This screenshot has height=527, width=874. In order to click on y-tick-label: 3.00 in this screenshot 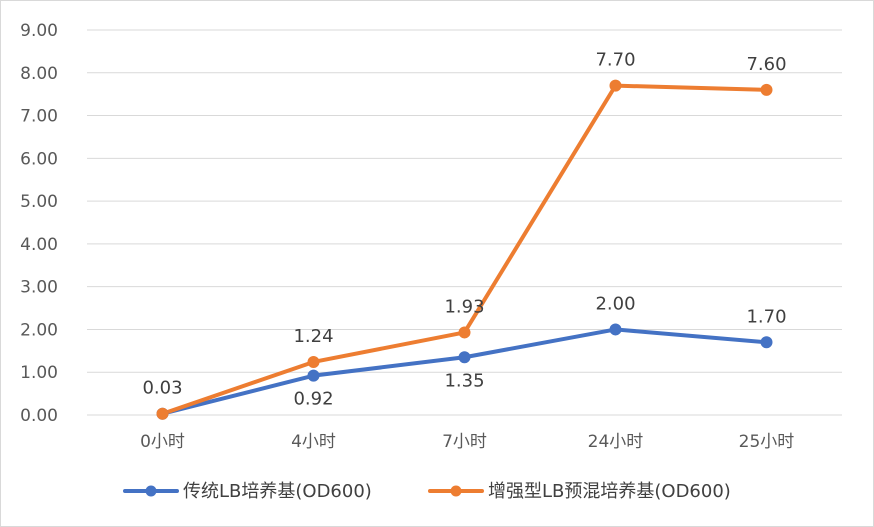, I will do `click(39, 288)`.